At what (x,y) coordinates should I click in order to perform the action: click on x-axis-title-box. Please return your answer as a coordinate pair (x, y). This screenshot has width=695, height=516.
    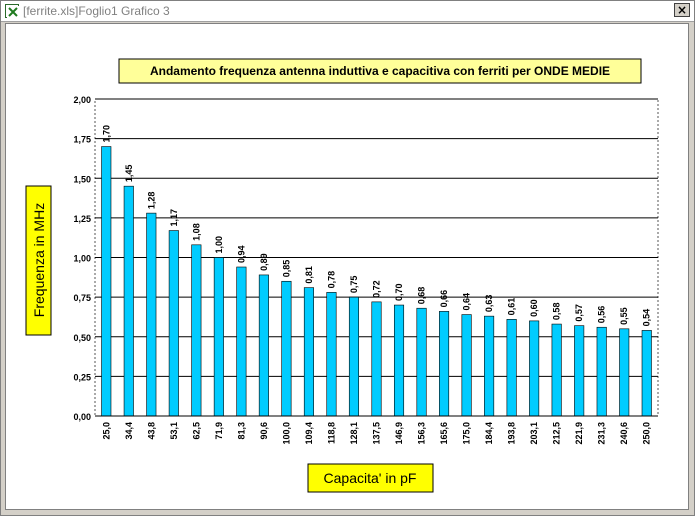
    Looking at the image, I should click on (370, 478).